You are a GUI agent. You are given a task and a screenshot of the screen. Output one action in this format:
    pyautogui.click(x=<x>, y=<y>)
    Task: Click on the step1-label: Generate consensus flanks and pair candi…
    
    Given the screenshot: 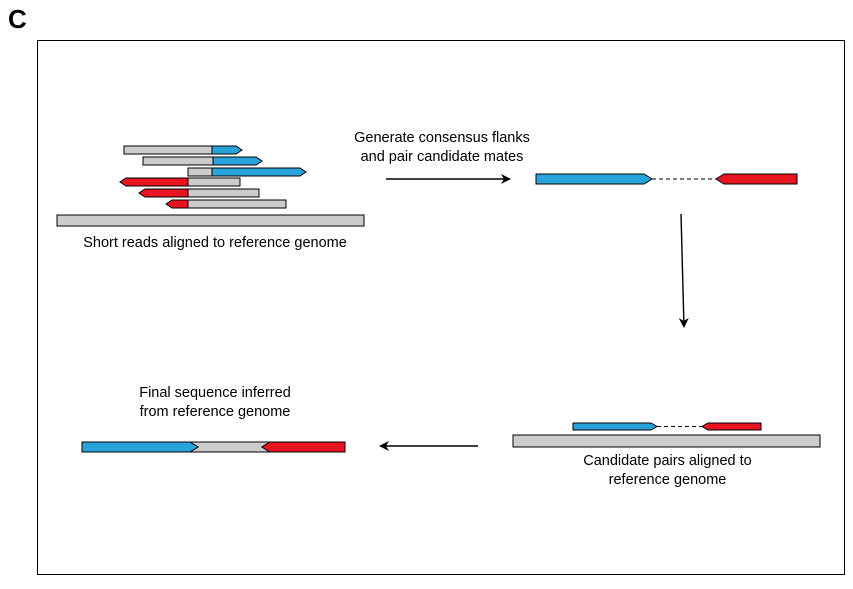 What is the action you would take?
    pyautogui.click(x=442, y=148)
    